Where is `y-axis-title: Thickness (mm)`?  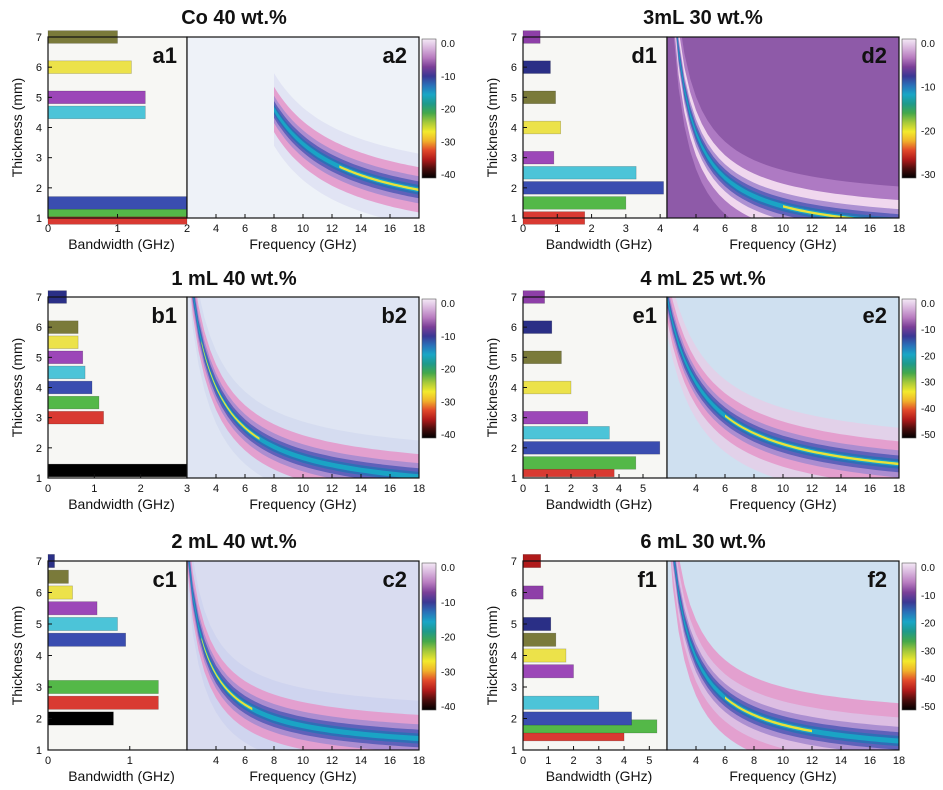 y-axis-title: Thickness (mm) is located at coordinates (492, 656).